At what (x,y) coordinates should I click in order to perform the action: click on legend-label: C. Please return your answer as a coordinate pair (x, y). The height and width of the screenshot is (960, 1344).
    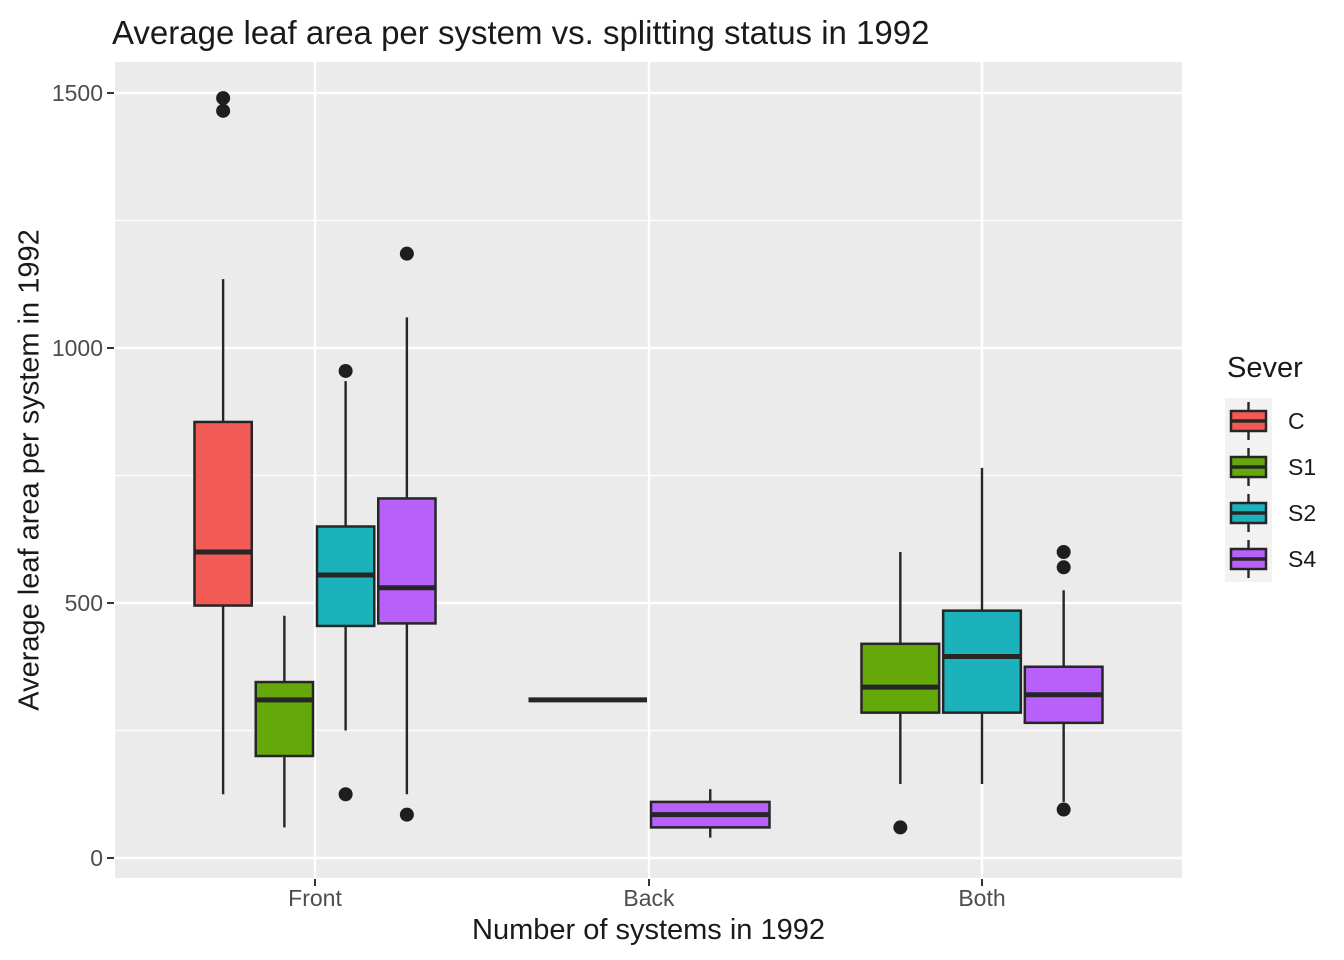
    Looking at the image, I should click on (1296, 420).